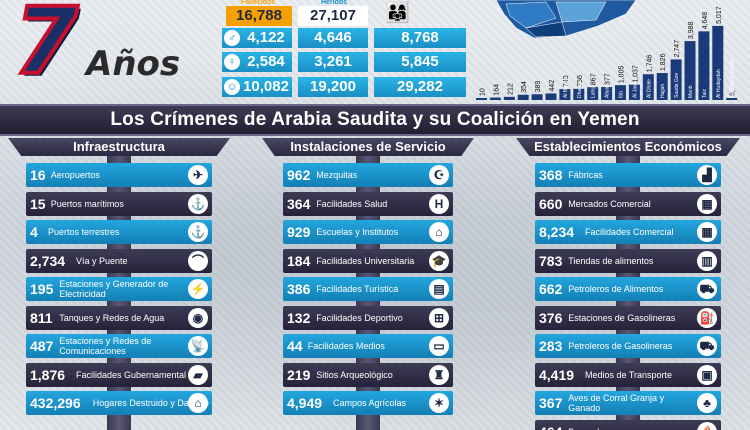  Describe the element at coordinates (42, 346) in the screenshot. I see `item-count: 487` at that location.